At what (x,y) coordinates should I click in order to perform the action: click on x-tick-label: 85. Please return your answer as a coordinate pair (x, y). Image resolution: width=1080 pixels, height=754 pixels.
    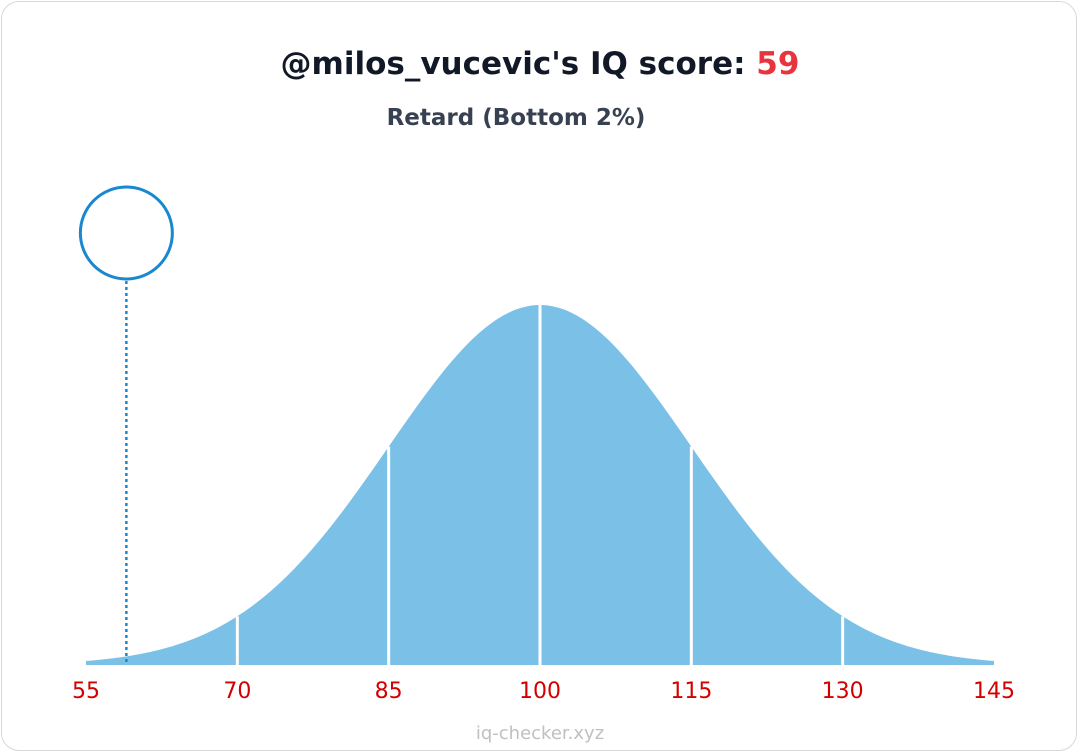
    Looking at the image, I should click on (389, 691).